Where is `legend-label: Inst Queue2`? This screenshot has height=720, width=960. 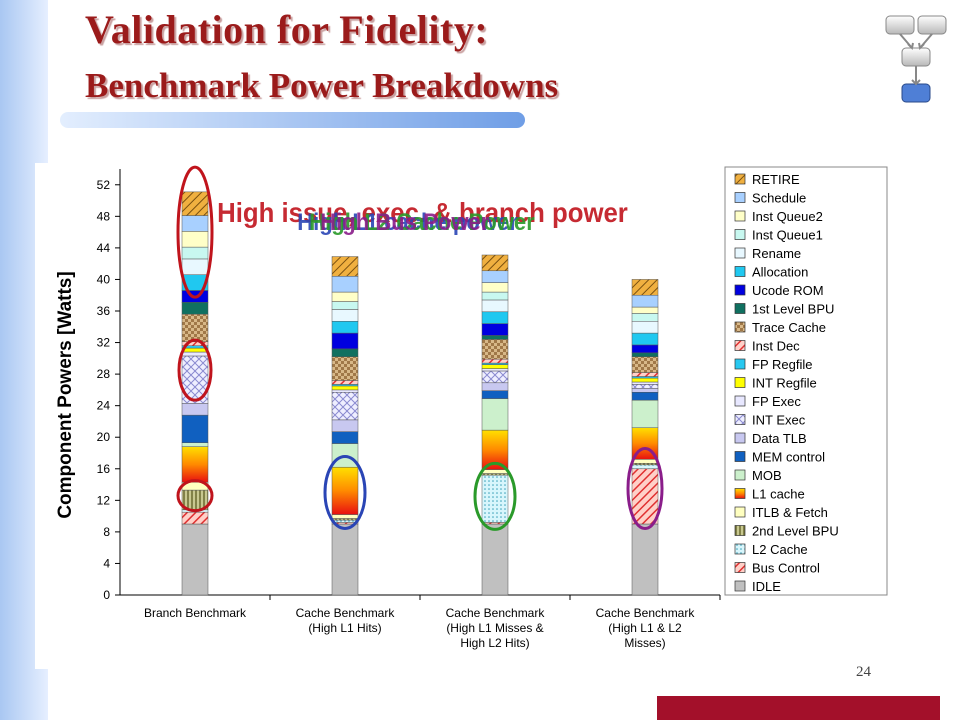 legend-label: Inst Queue2 is located at coordinates (787, 216).